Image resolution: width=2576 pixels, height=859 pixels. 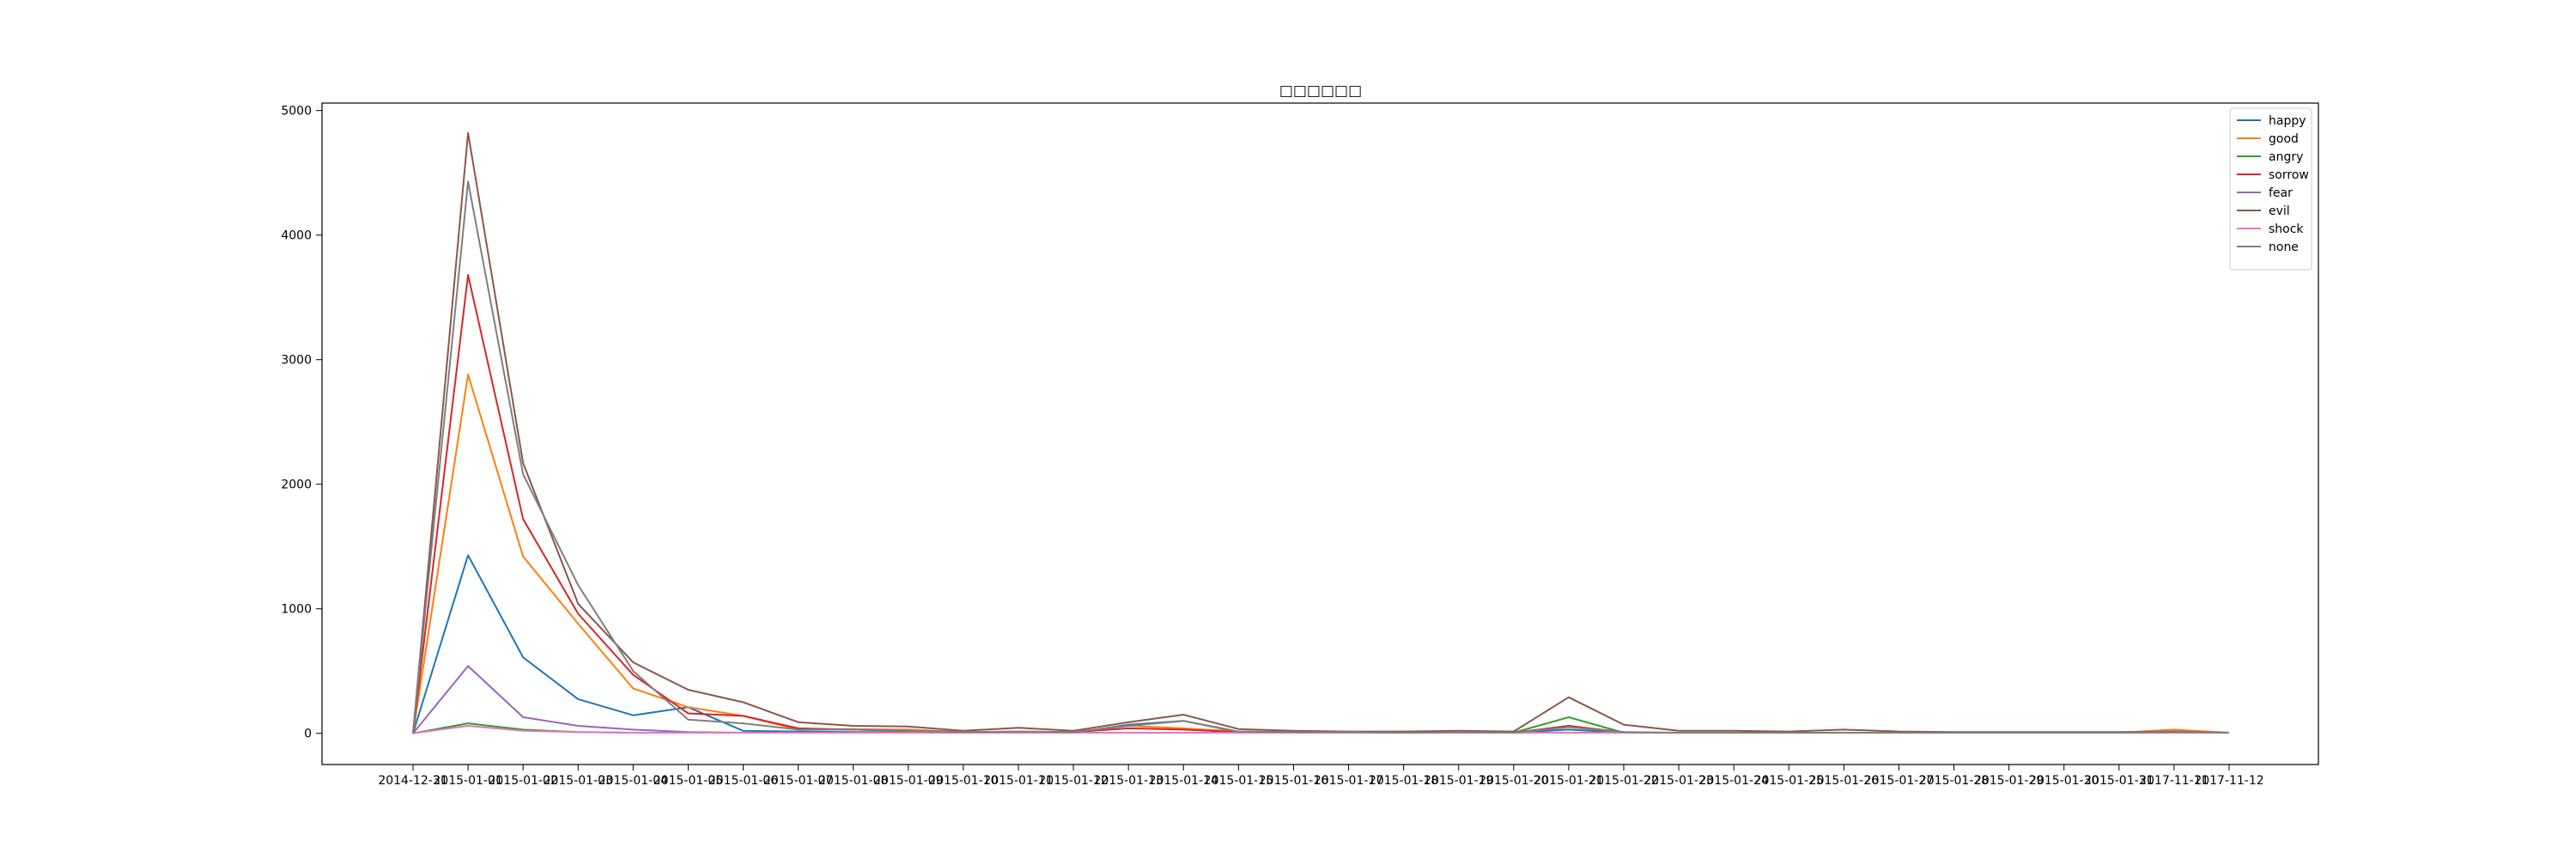 What do you see at coordinates (2173, 781) in the screenshot?
I see `x-tick-label: 2017-11-11` at bounding box center [2173, 781].